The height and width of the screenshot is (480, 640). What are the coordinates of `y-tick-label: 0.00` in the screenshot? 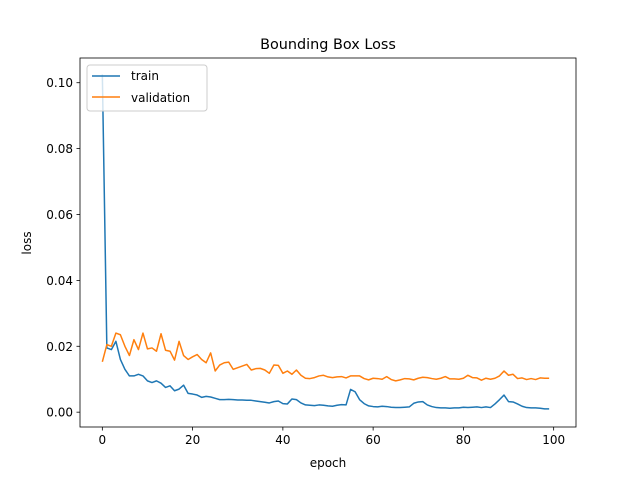 It's located at (59, 413).